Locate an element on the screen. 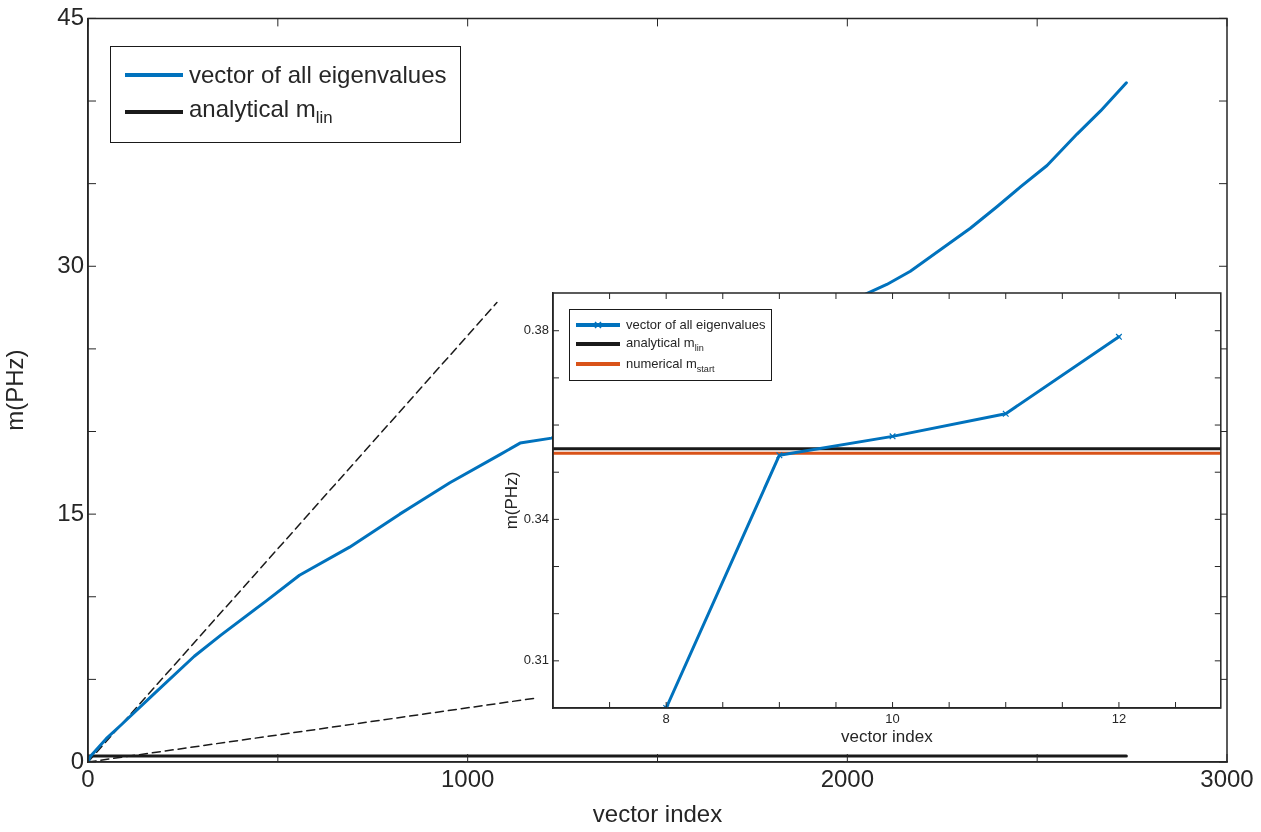 This screenshot has width=1261, height=832. x-tick-label: 10 is located at coordinates (892, 719).